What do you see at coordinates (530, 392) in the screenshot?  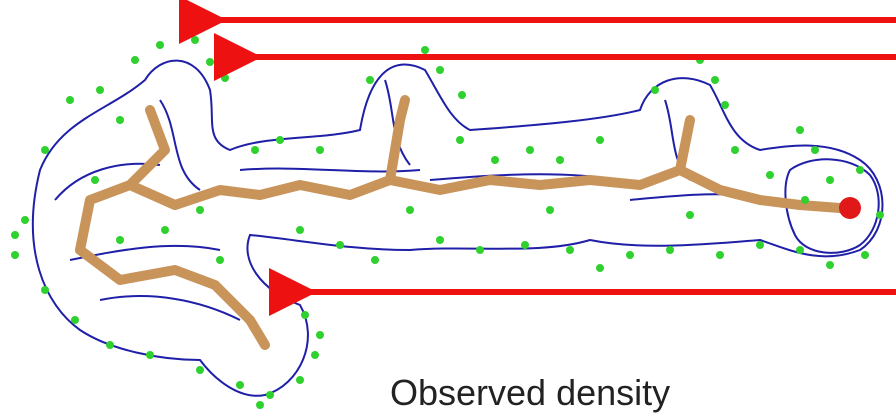 I see `caption-observed-density: Observed density` at bounding box center [530, 392].